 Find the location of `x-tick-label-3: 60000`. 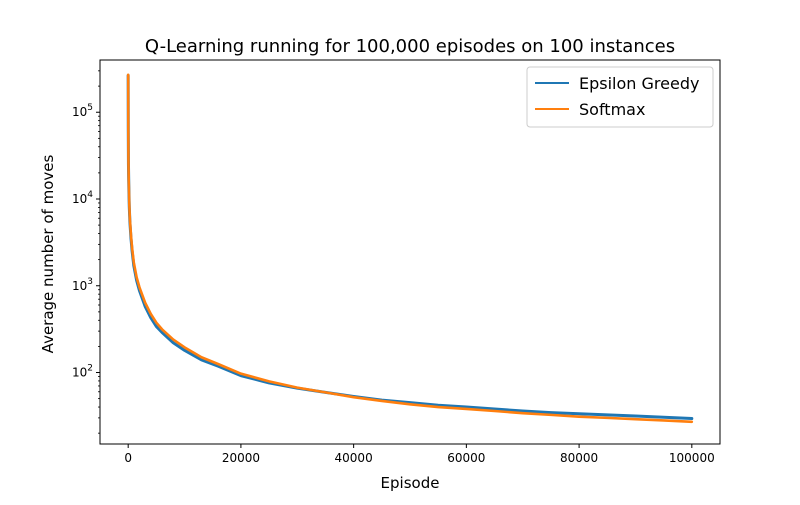

x-tick-label-3: 60000 is located at coordinates (466, 458).